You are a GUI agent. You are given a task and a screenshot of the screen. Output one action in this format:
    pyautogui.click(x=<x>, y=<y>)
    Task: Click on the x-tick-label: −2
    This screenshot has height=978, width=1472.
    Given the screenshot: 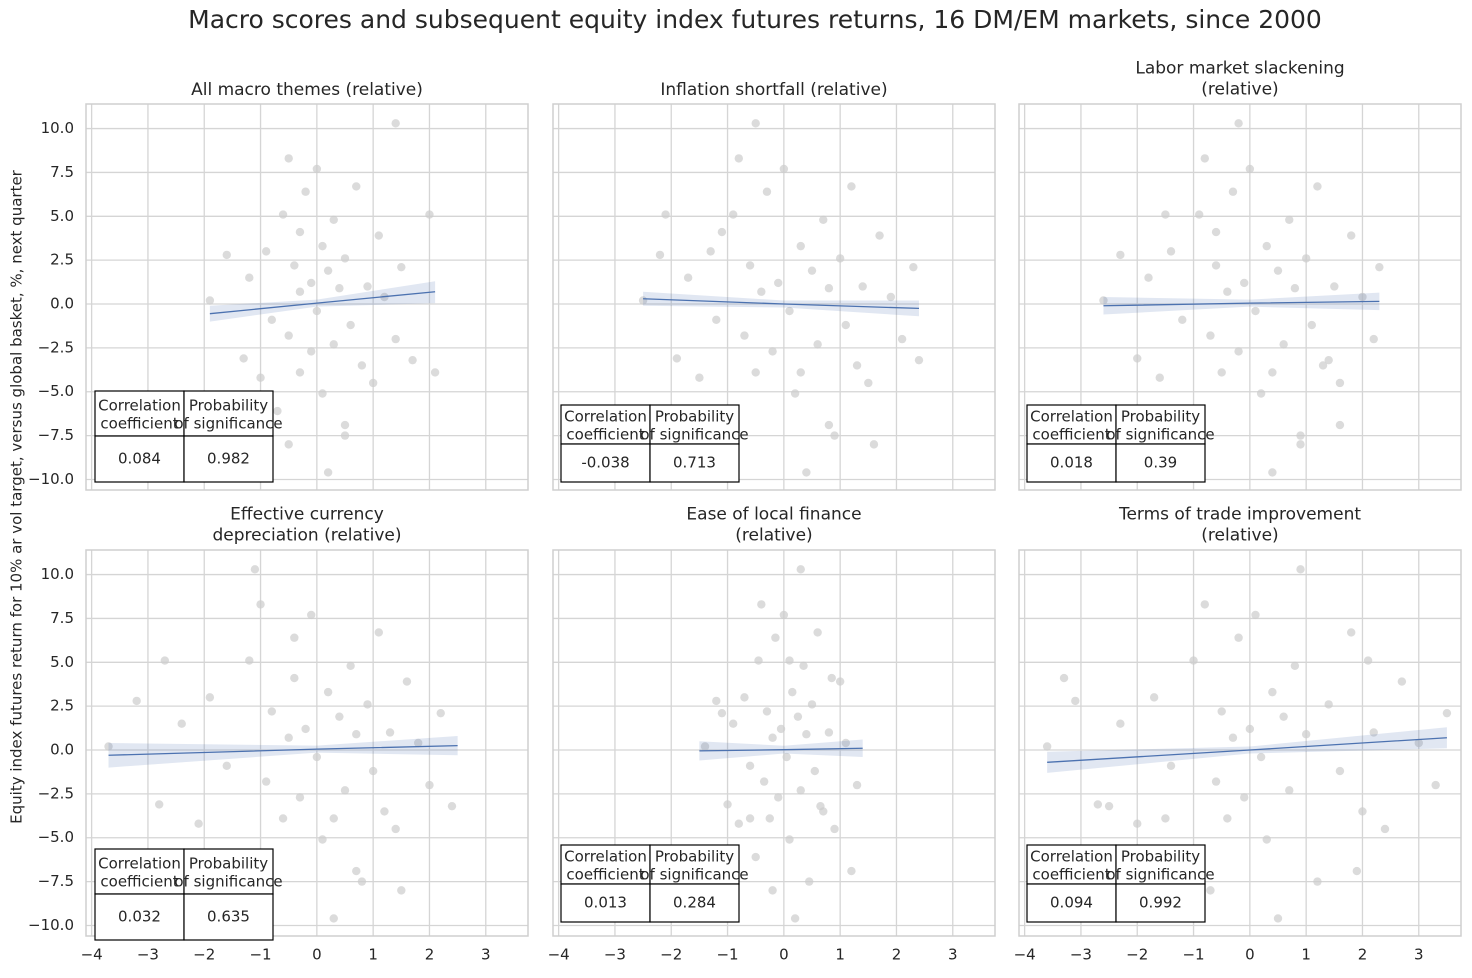 What is the action you would take?
    pyautogui.click(x=1137, y=955)
    